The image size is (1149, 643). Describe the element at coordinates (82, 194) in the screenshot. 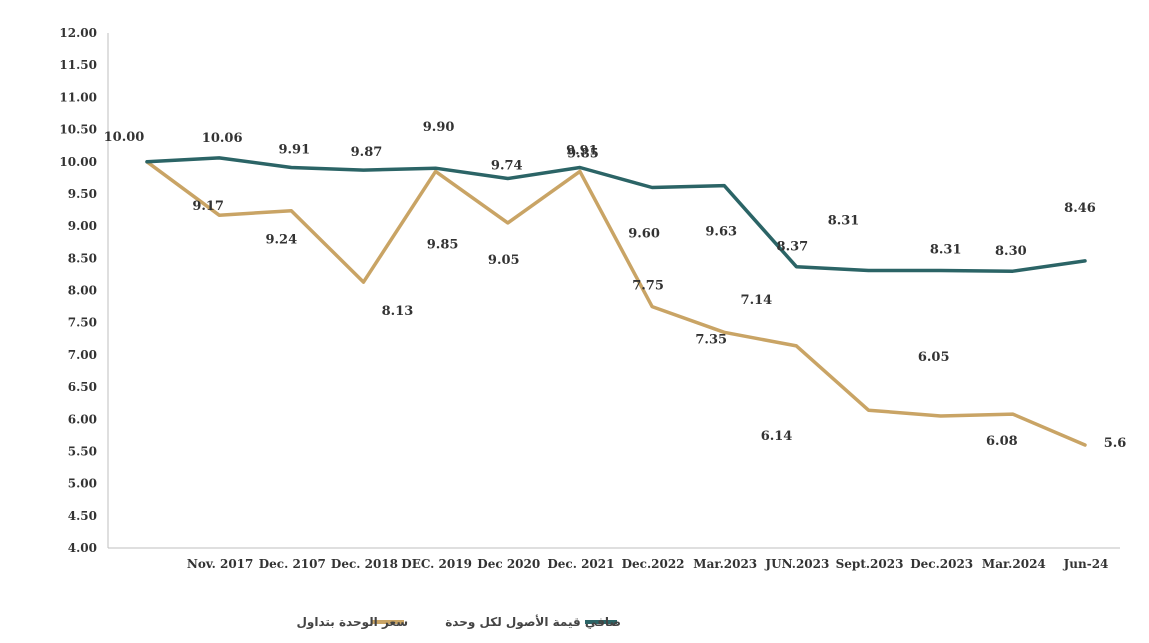

I see `y-tick-label: 9.50` at that location.